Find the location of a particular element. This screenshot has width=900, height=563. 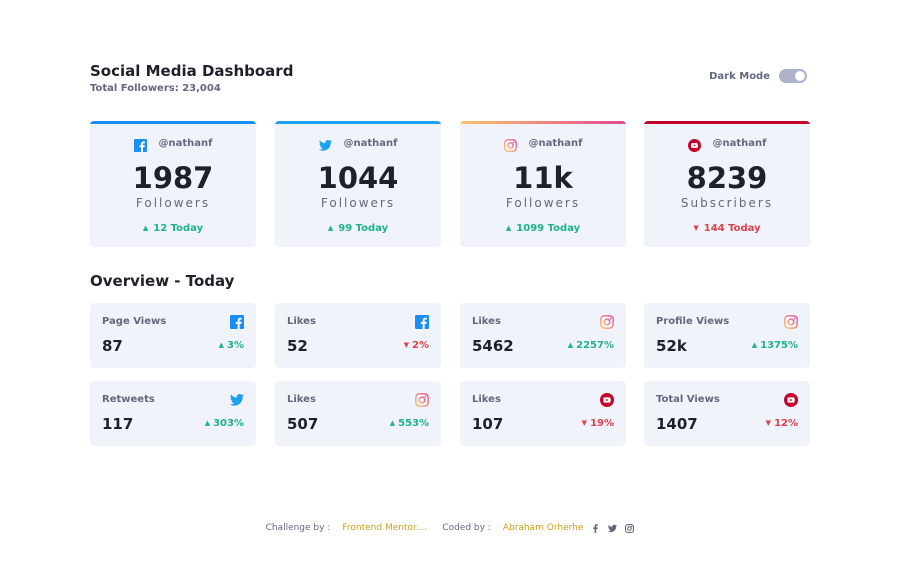

tile-percent: ▲ 553% is located at coordinates (409, 423).